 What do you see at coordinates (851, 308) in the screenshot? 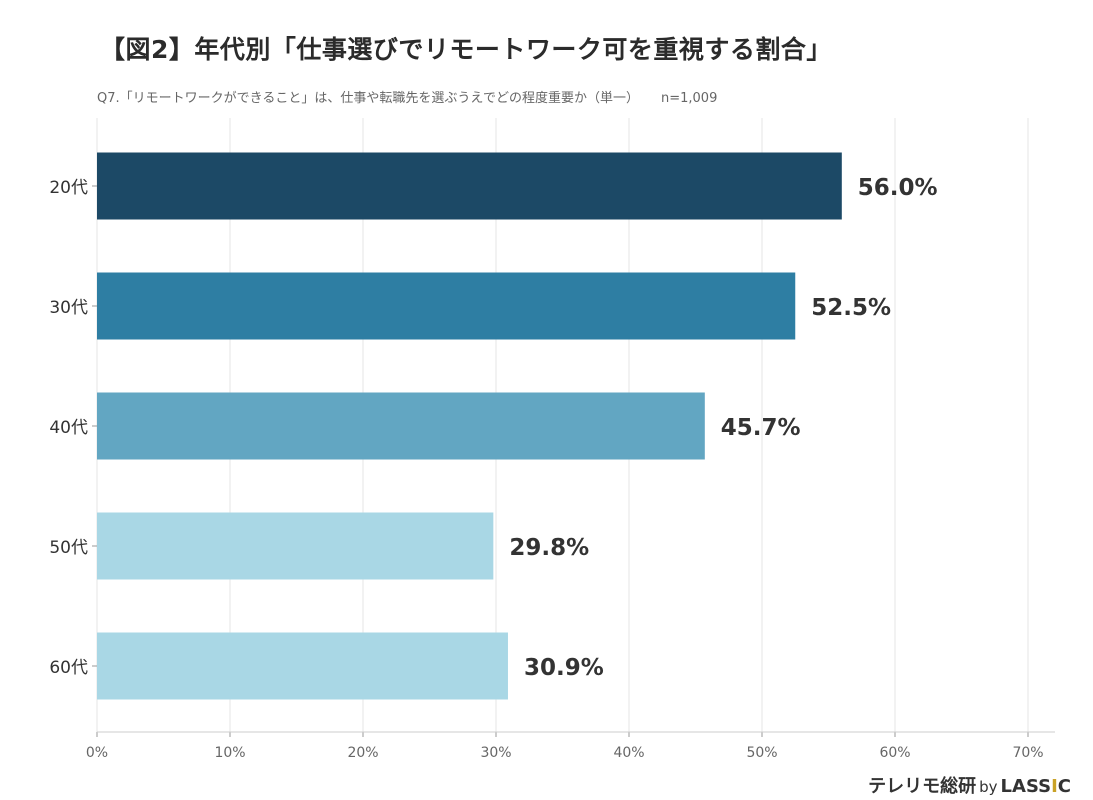
I see `data-label: 52.5%` at bounding box center [851, 308].